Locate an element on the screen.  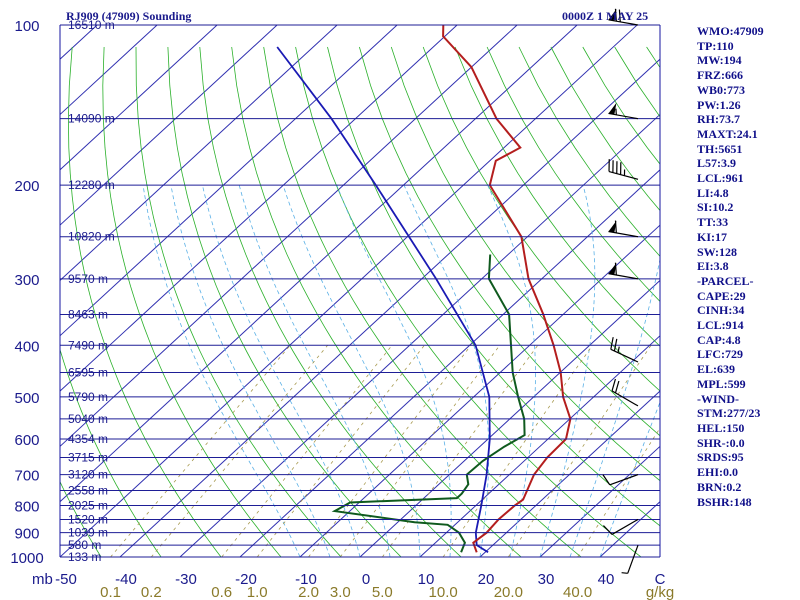
height-label: 580 m is located at coordinates (84, 545).